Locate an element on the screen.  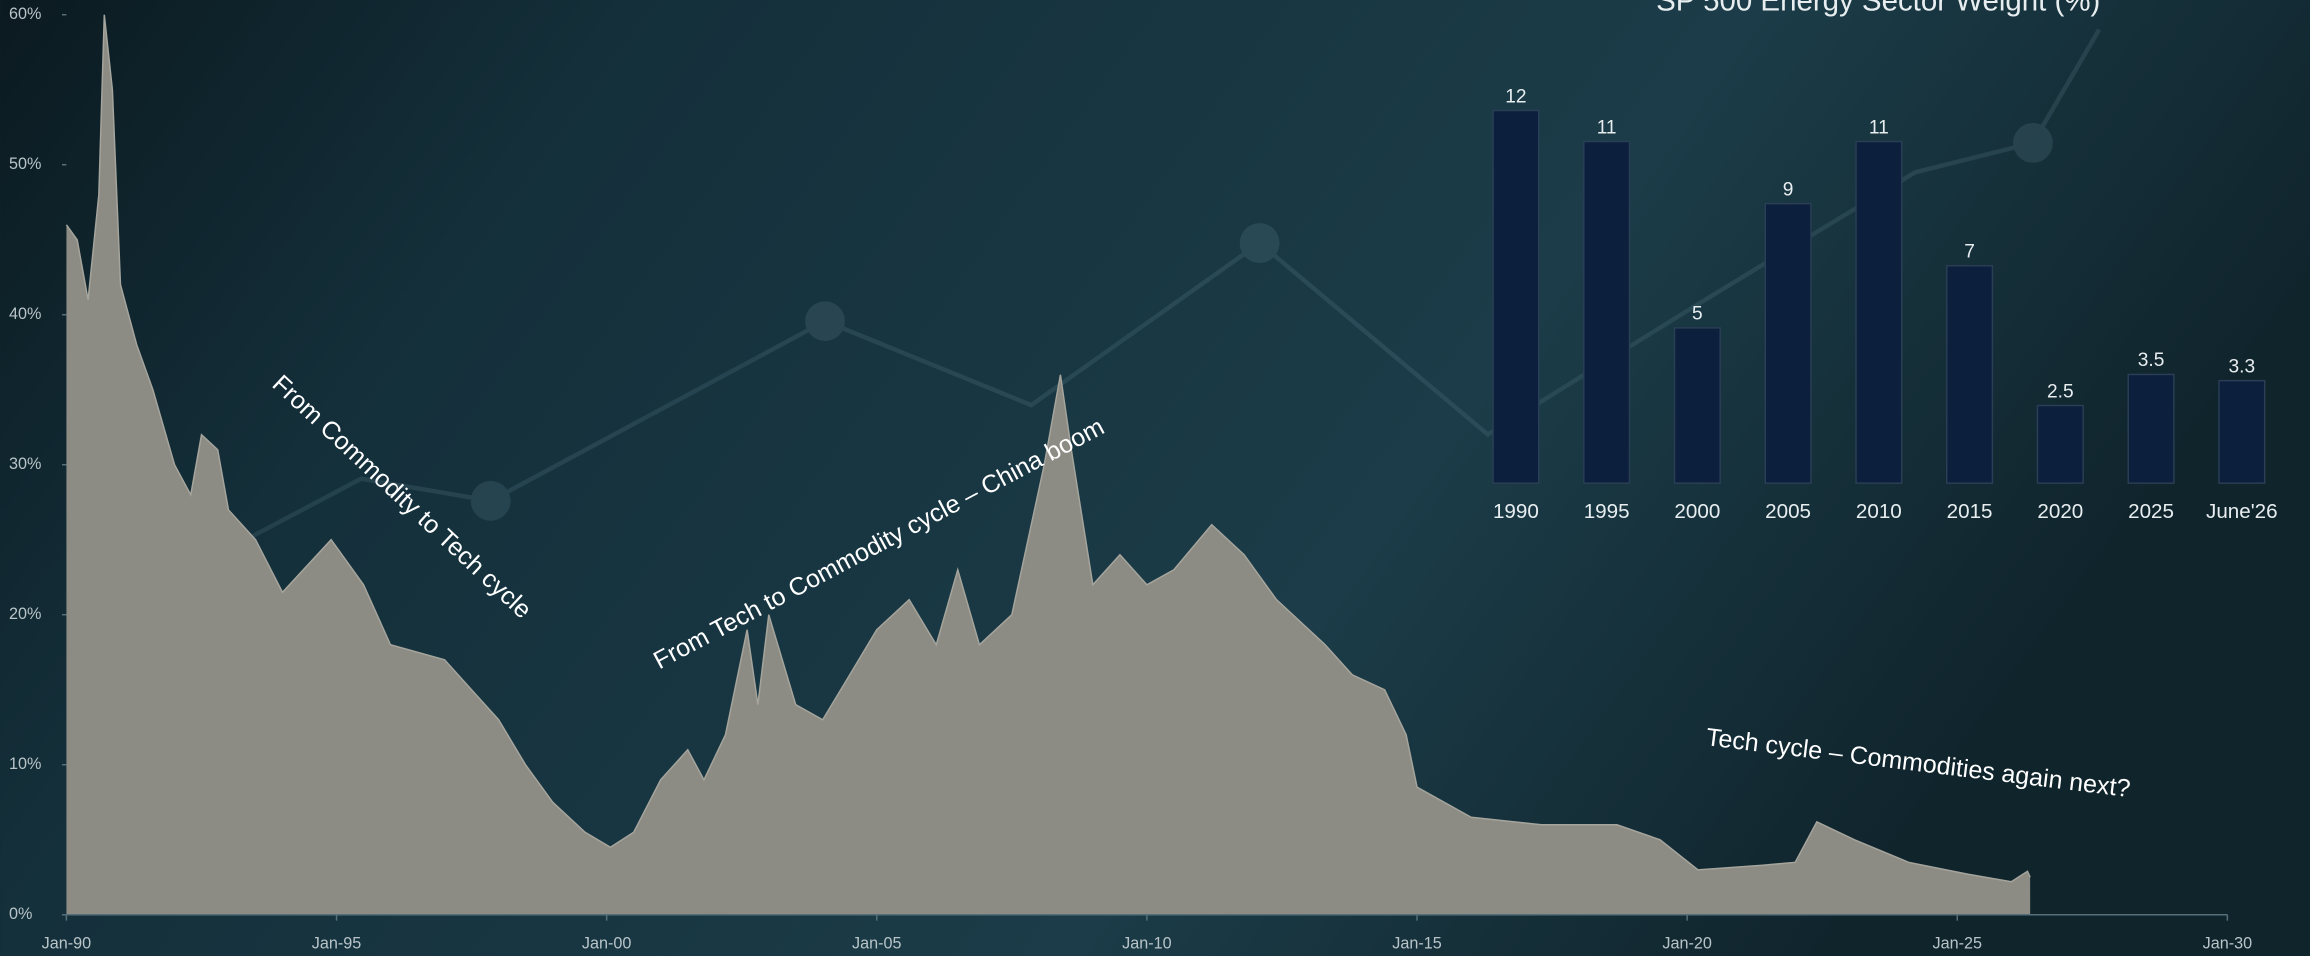
x-tick-label: Jan-05 is located at coordinates (877, 943).